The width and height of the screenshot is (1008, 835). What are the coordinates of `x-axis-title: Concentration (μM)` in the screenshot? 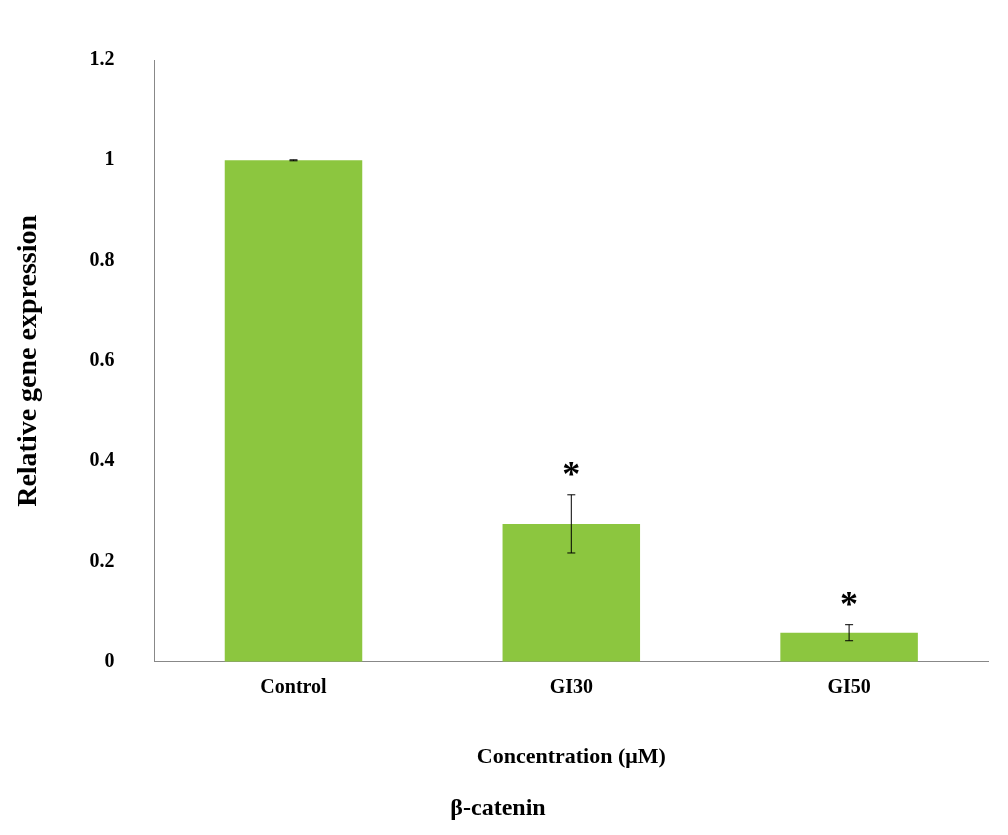 It's located at (571, 755).